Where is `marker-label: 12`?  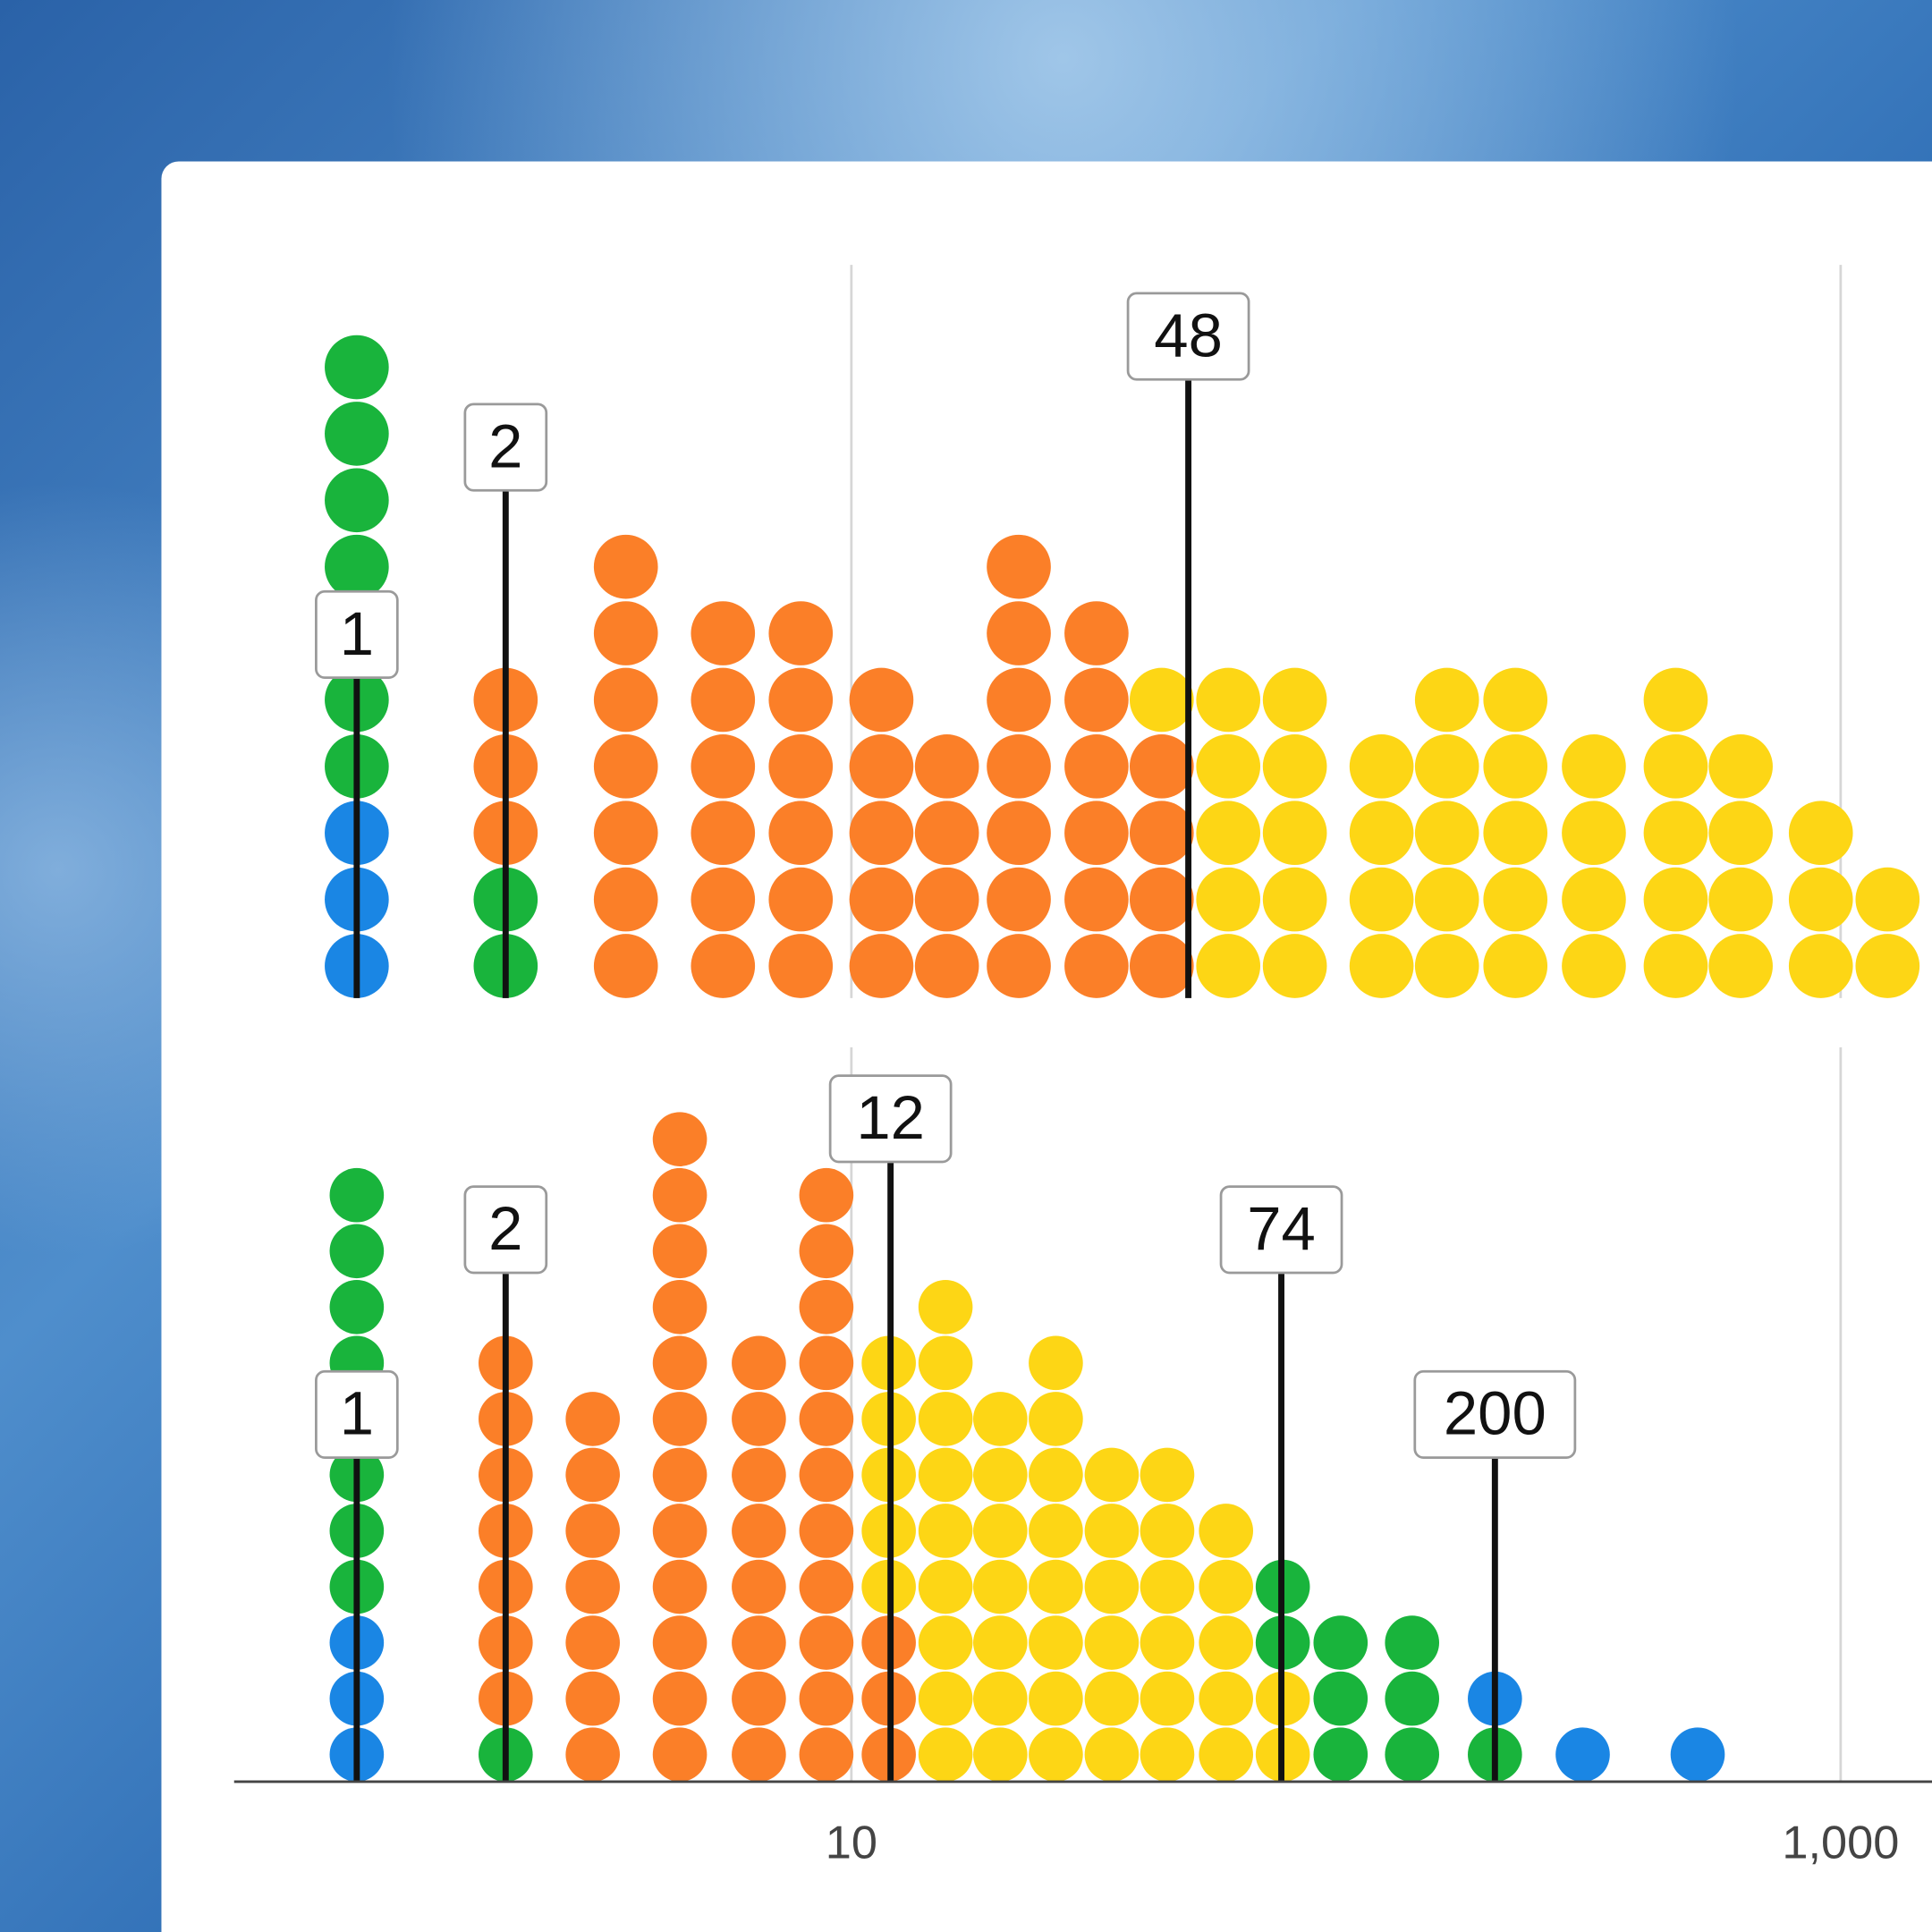
marker-label: 12 is located at coordinates (890, 1117).